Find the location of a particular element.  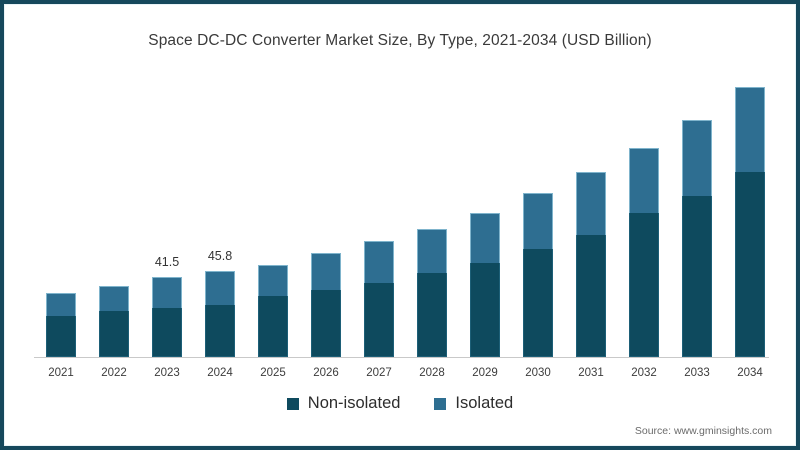

bar-segment-isolated-2030 is located at coordinates (538, 221).